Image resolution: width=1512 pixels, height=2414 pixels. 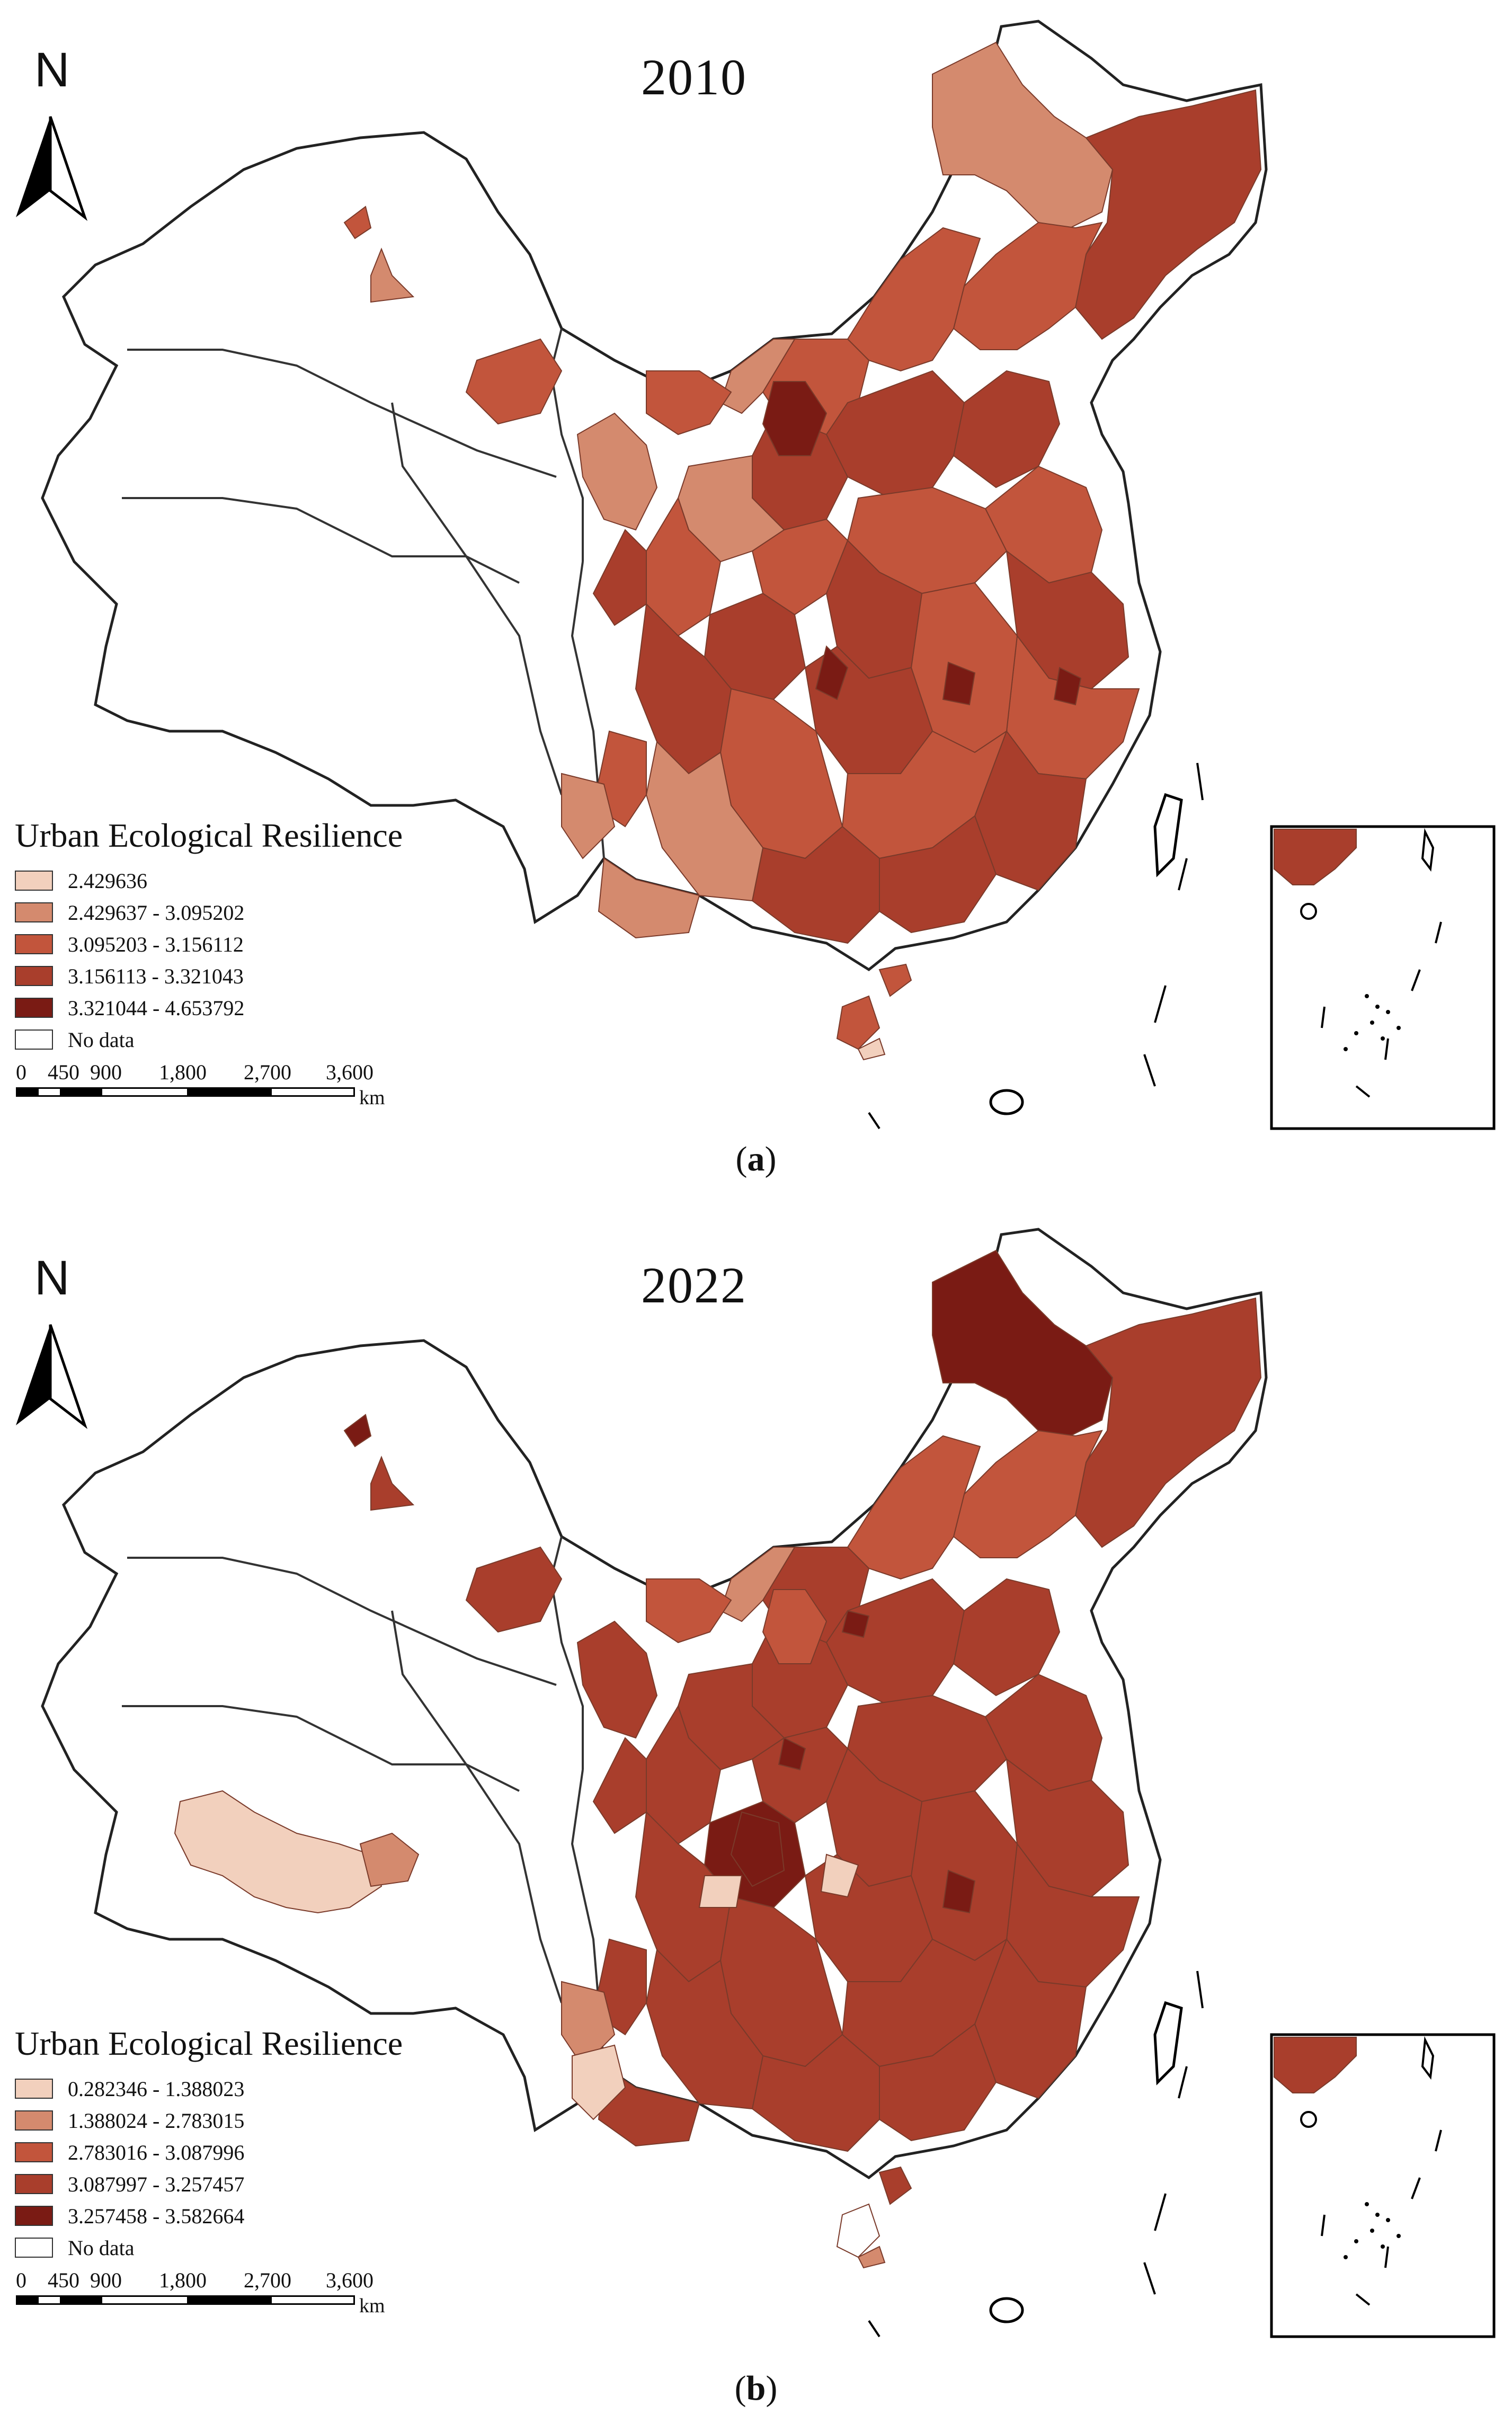 I want to click on legend-label: 3.156113 - 3.321043, so click(x=156, y=976).